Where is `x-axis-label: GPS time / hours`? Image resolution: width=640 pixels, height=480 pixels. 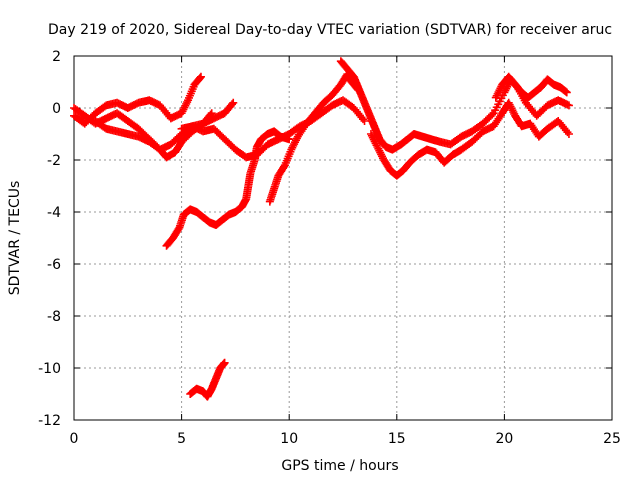 x-axis-label: GPS time / hours is located at coordinates (339, 466).